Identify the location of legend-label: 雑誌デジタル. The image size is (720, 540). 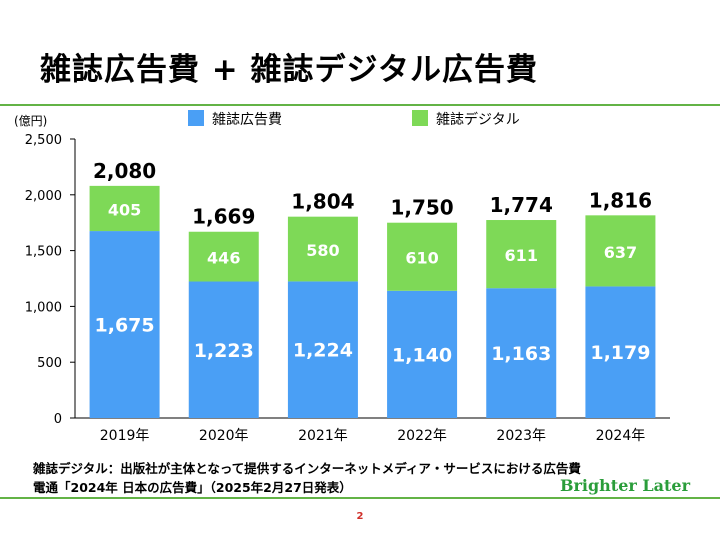
(478, 119).